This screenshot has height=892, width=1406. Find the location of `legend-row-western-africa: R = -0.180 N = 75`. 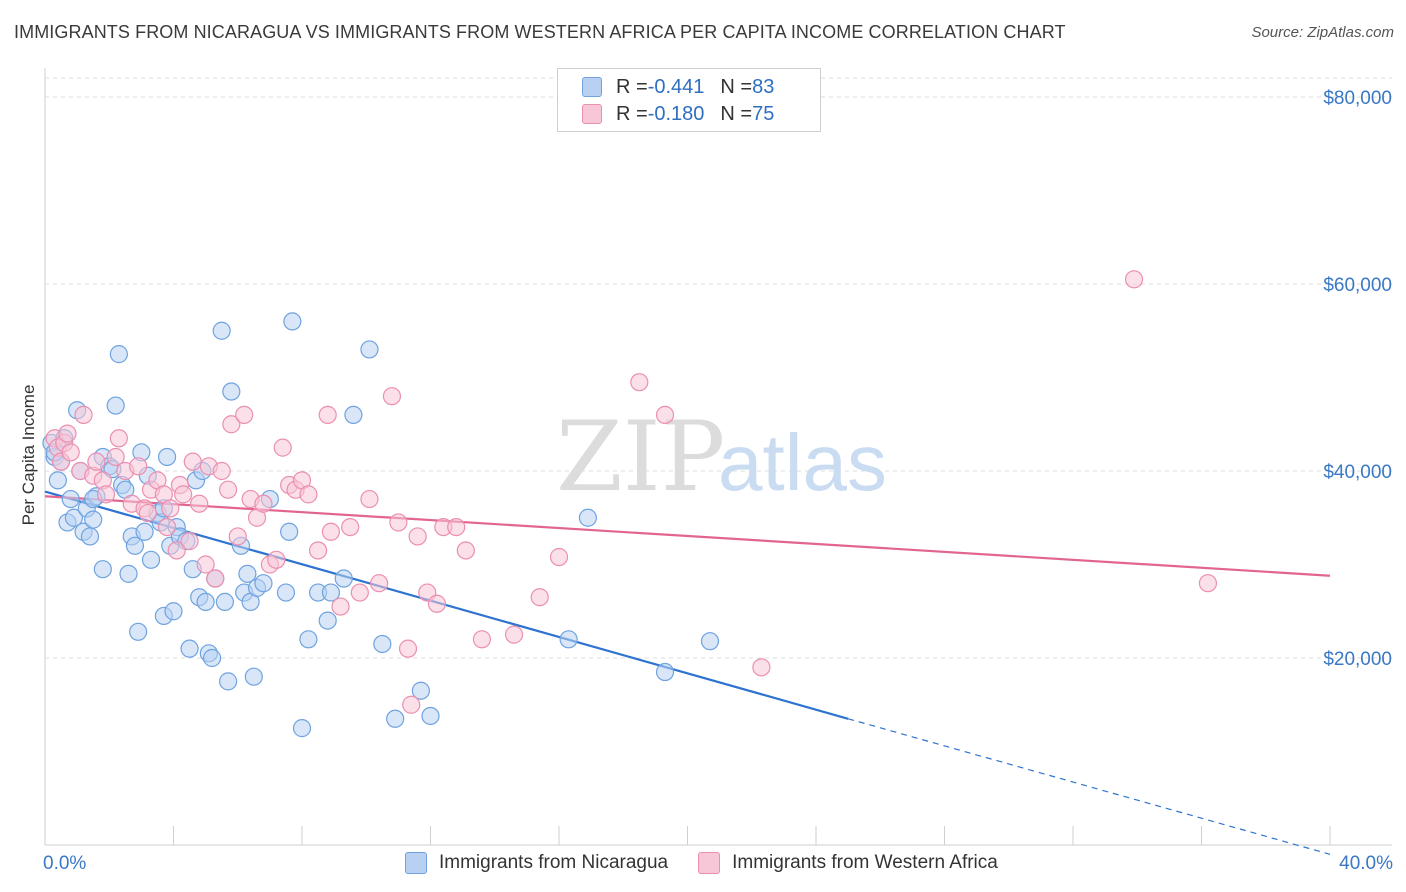

legend-row-western-africa: R = -0.180 N = 75 is located at coordinates (678, 114).